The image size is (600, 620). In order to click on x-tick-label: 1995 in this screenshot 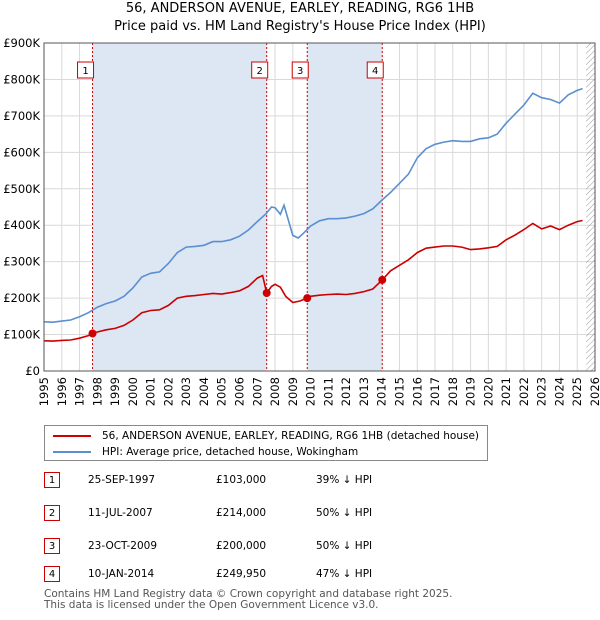, I will do `click(44, 391)`.